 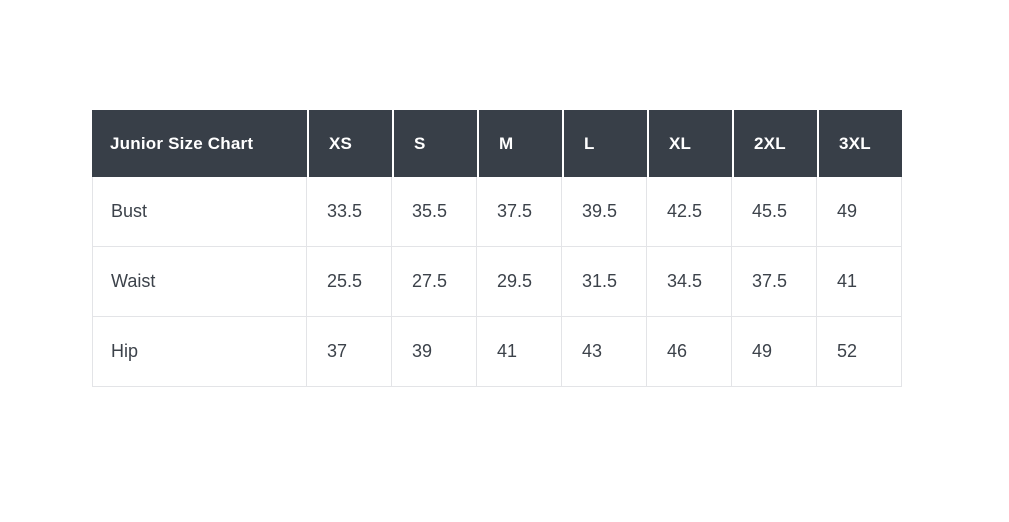 I want to click on header-cell-xs: XS, so click(x=349, y=143).